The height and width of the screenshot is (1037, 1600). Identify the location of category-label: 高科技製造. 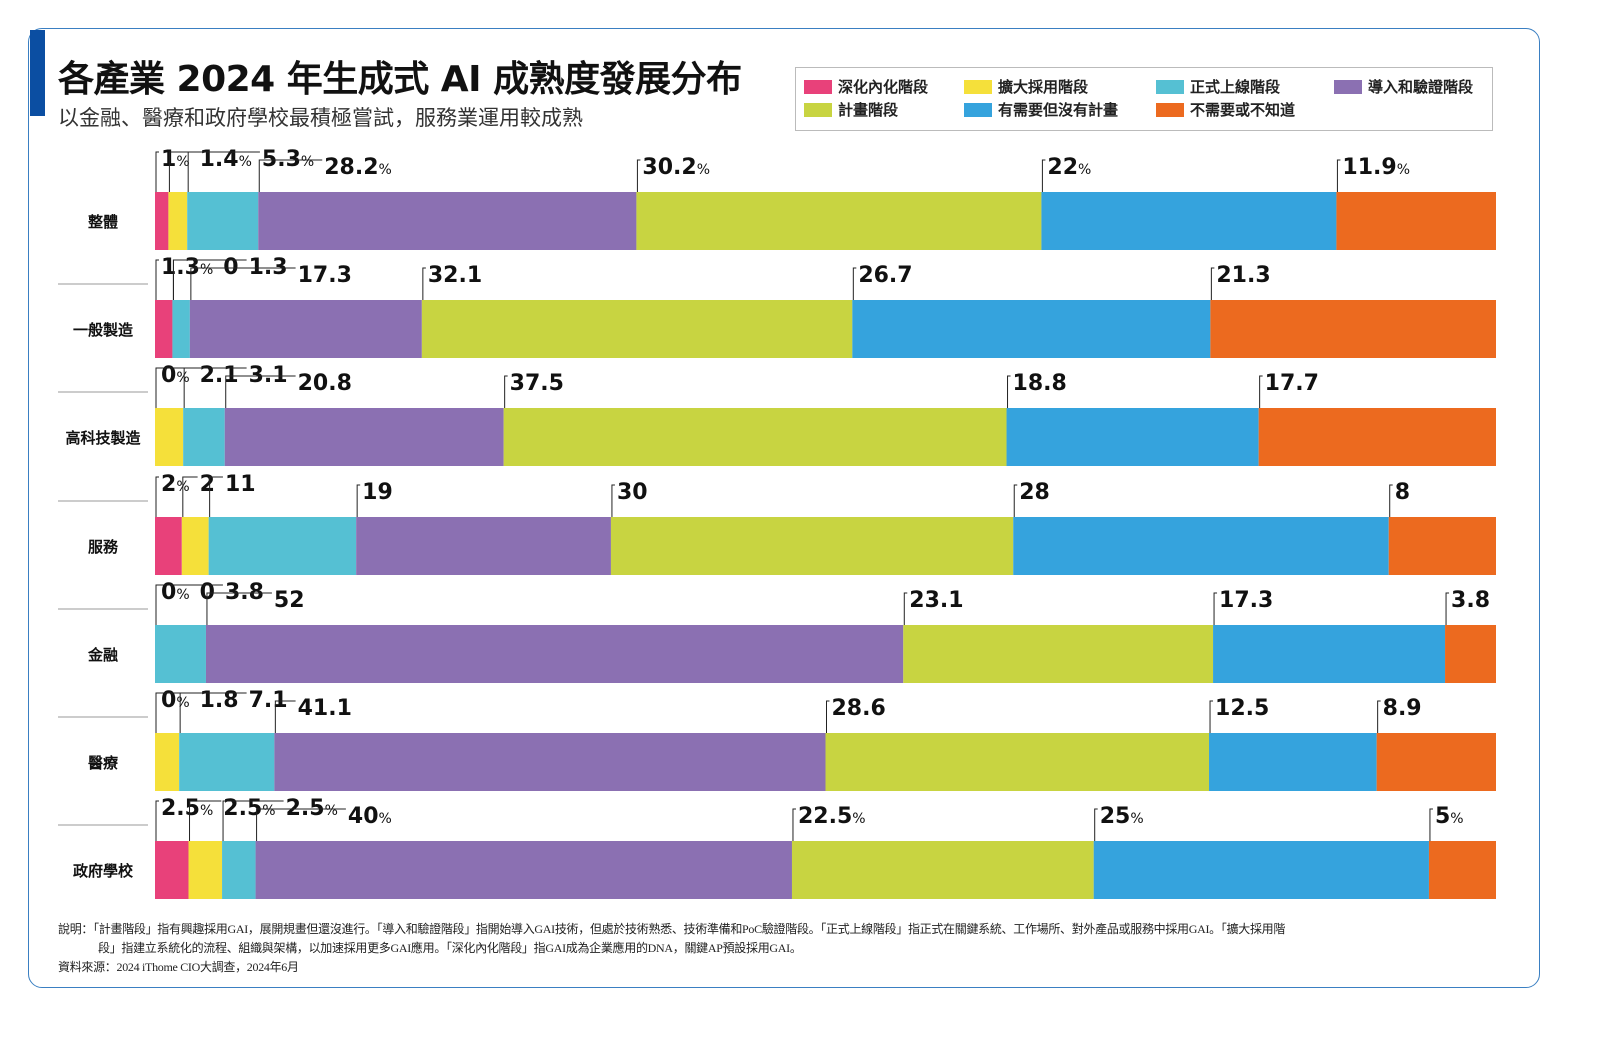
(102, 438).